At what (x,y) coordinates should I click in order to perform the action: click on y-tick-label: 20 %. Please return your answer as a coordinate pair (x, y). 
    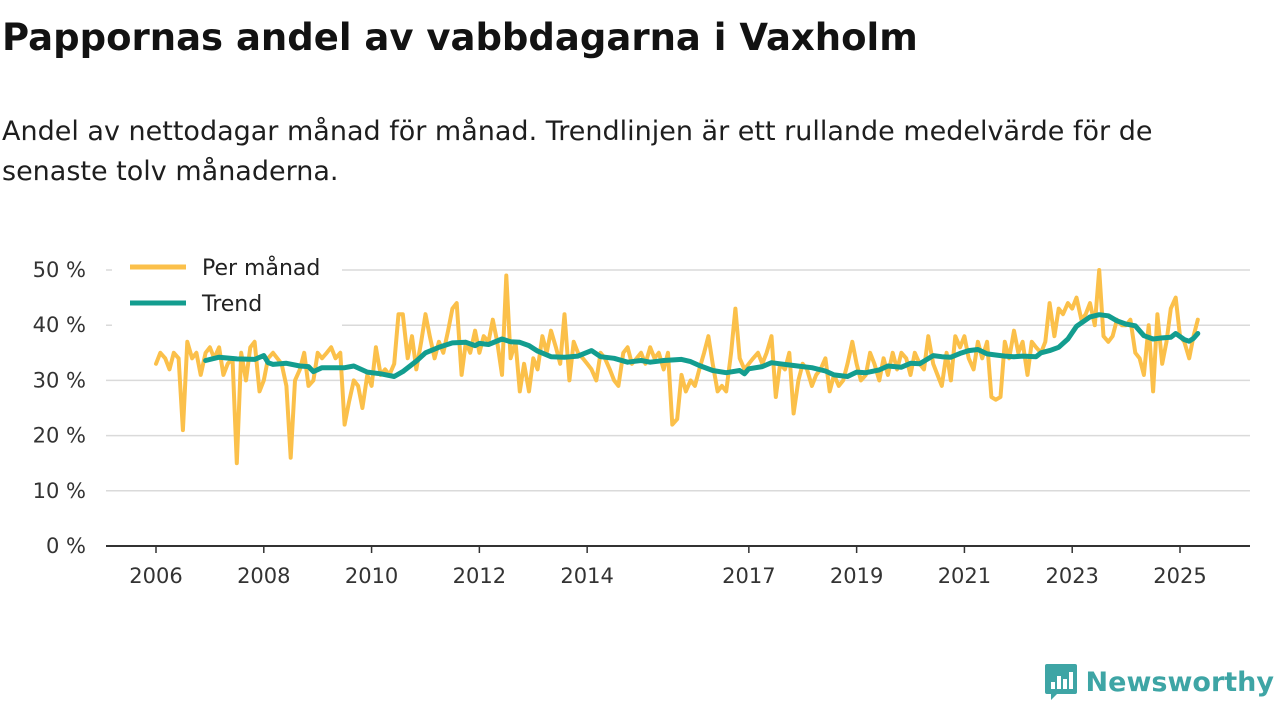
    Looking at the image, I should click on (59, 436).